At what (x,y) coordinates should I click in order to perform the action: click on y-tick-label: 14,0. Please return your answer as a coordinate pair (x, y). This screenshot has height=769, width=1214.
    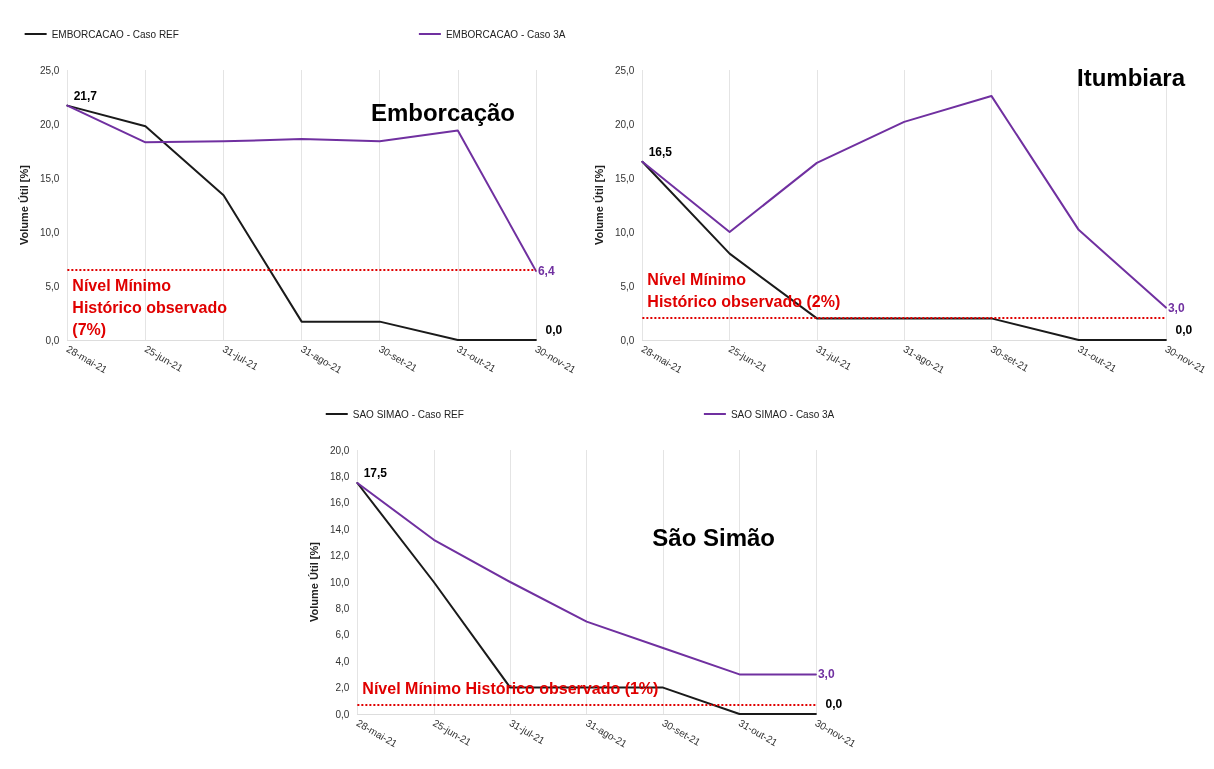
    Looking at the image, I should click on (339, 529).